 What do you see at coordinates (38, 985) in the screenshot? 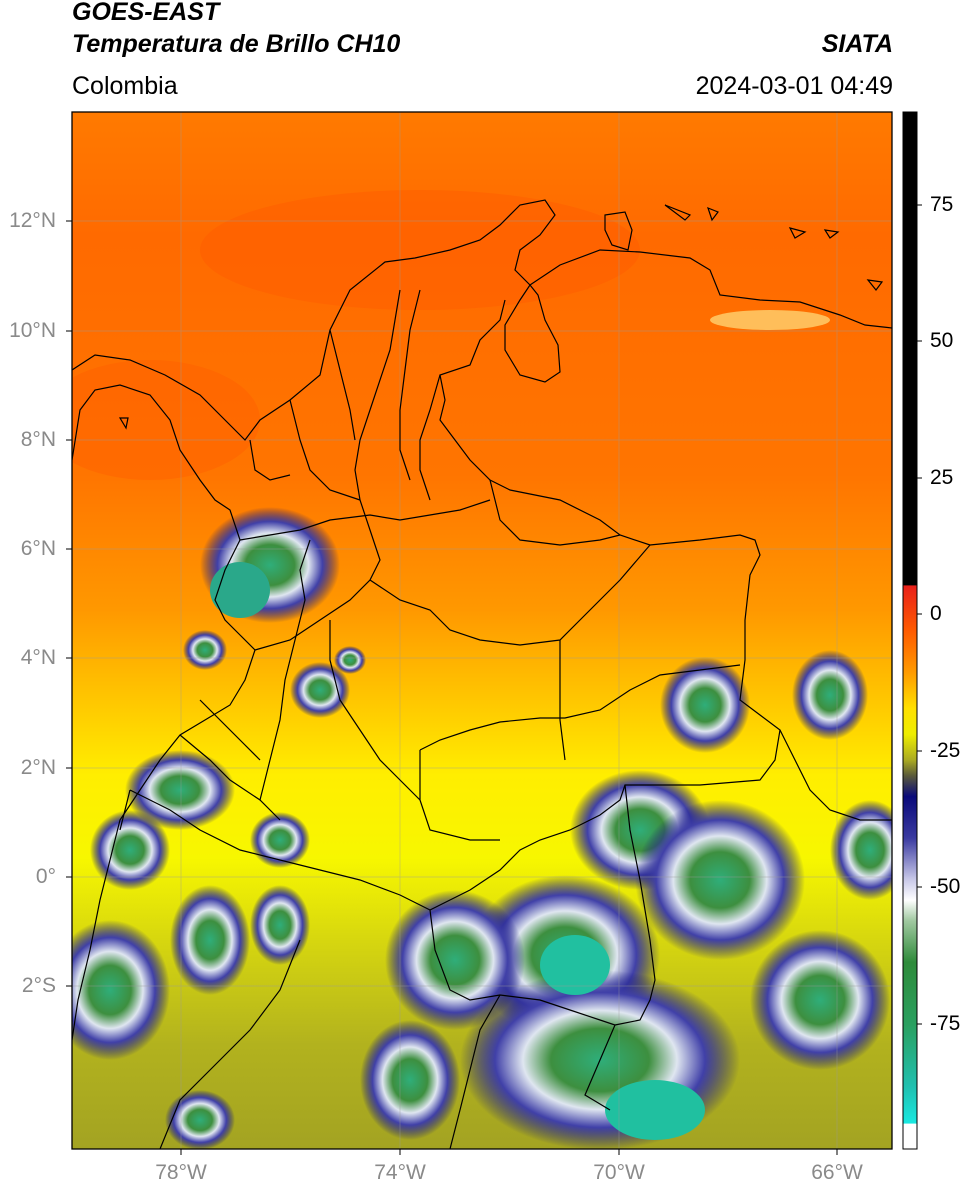
I see `lat-label: 2°S` at bounding box center [38, 985].